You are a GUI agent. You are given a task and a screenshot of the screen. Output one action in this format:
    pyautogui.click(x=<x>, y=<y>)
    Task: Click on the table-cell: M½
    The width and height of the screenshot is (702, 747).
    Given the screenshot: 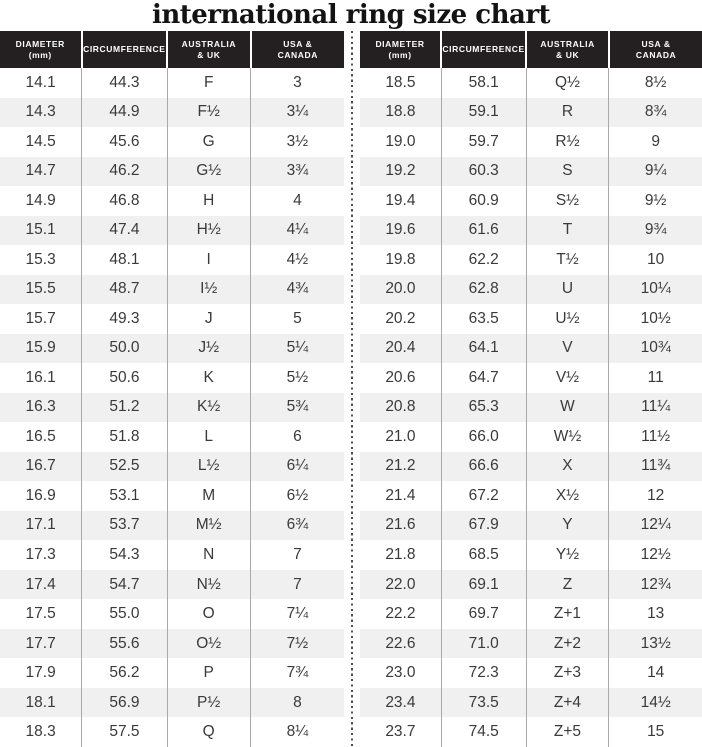 What is the action you would take?
    pyautogui.click(x=208, y=525)
    